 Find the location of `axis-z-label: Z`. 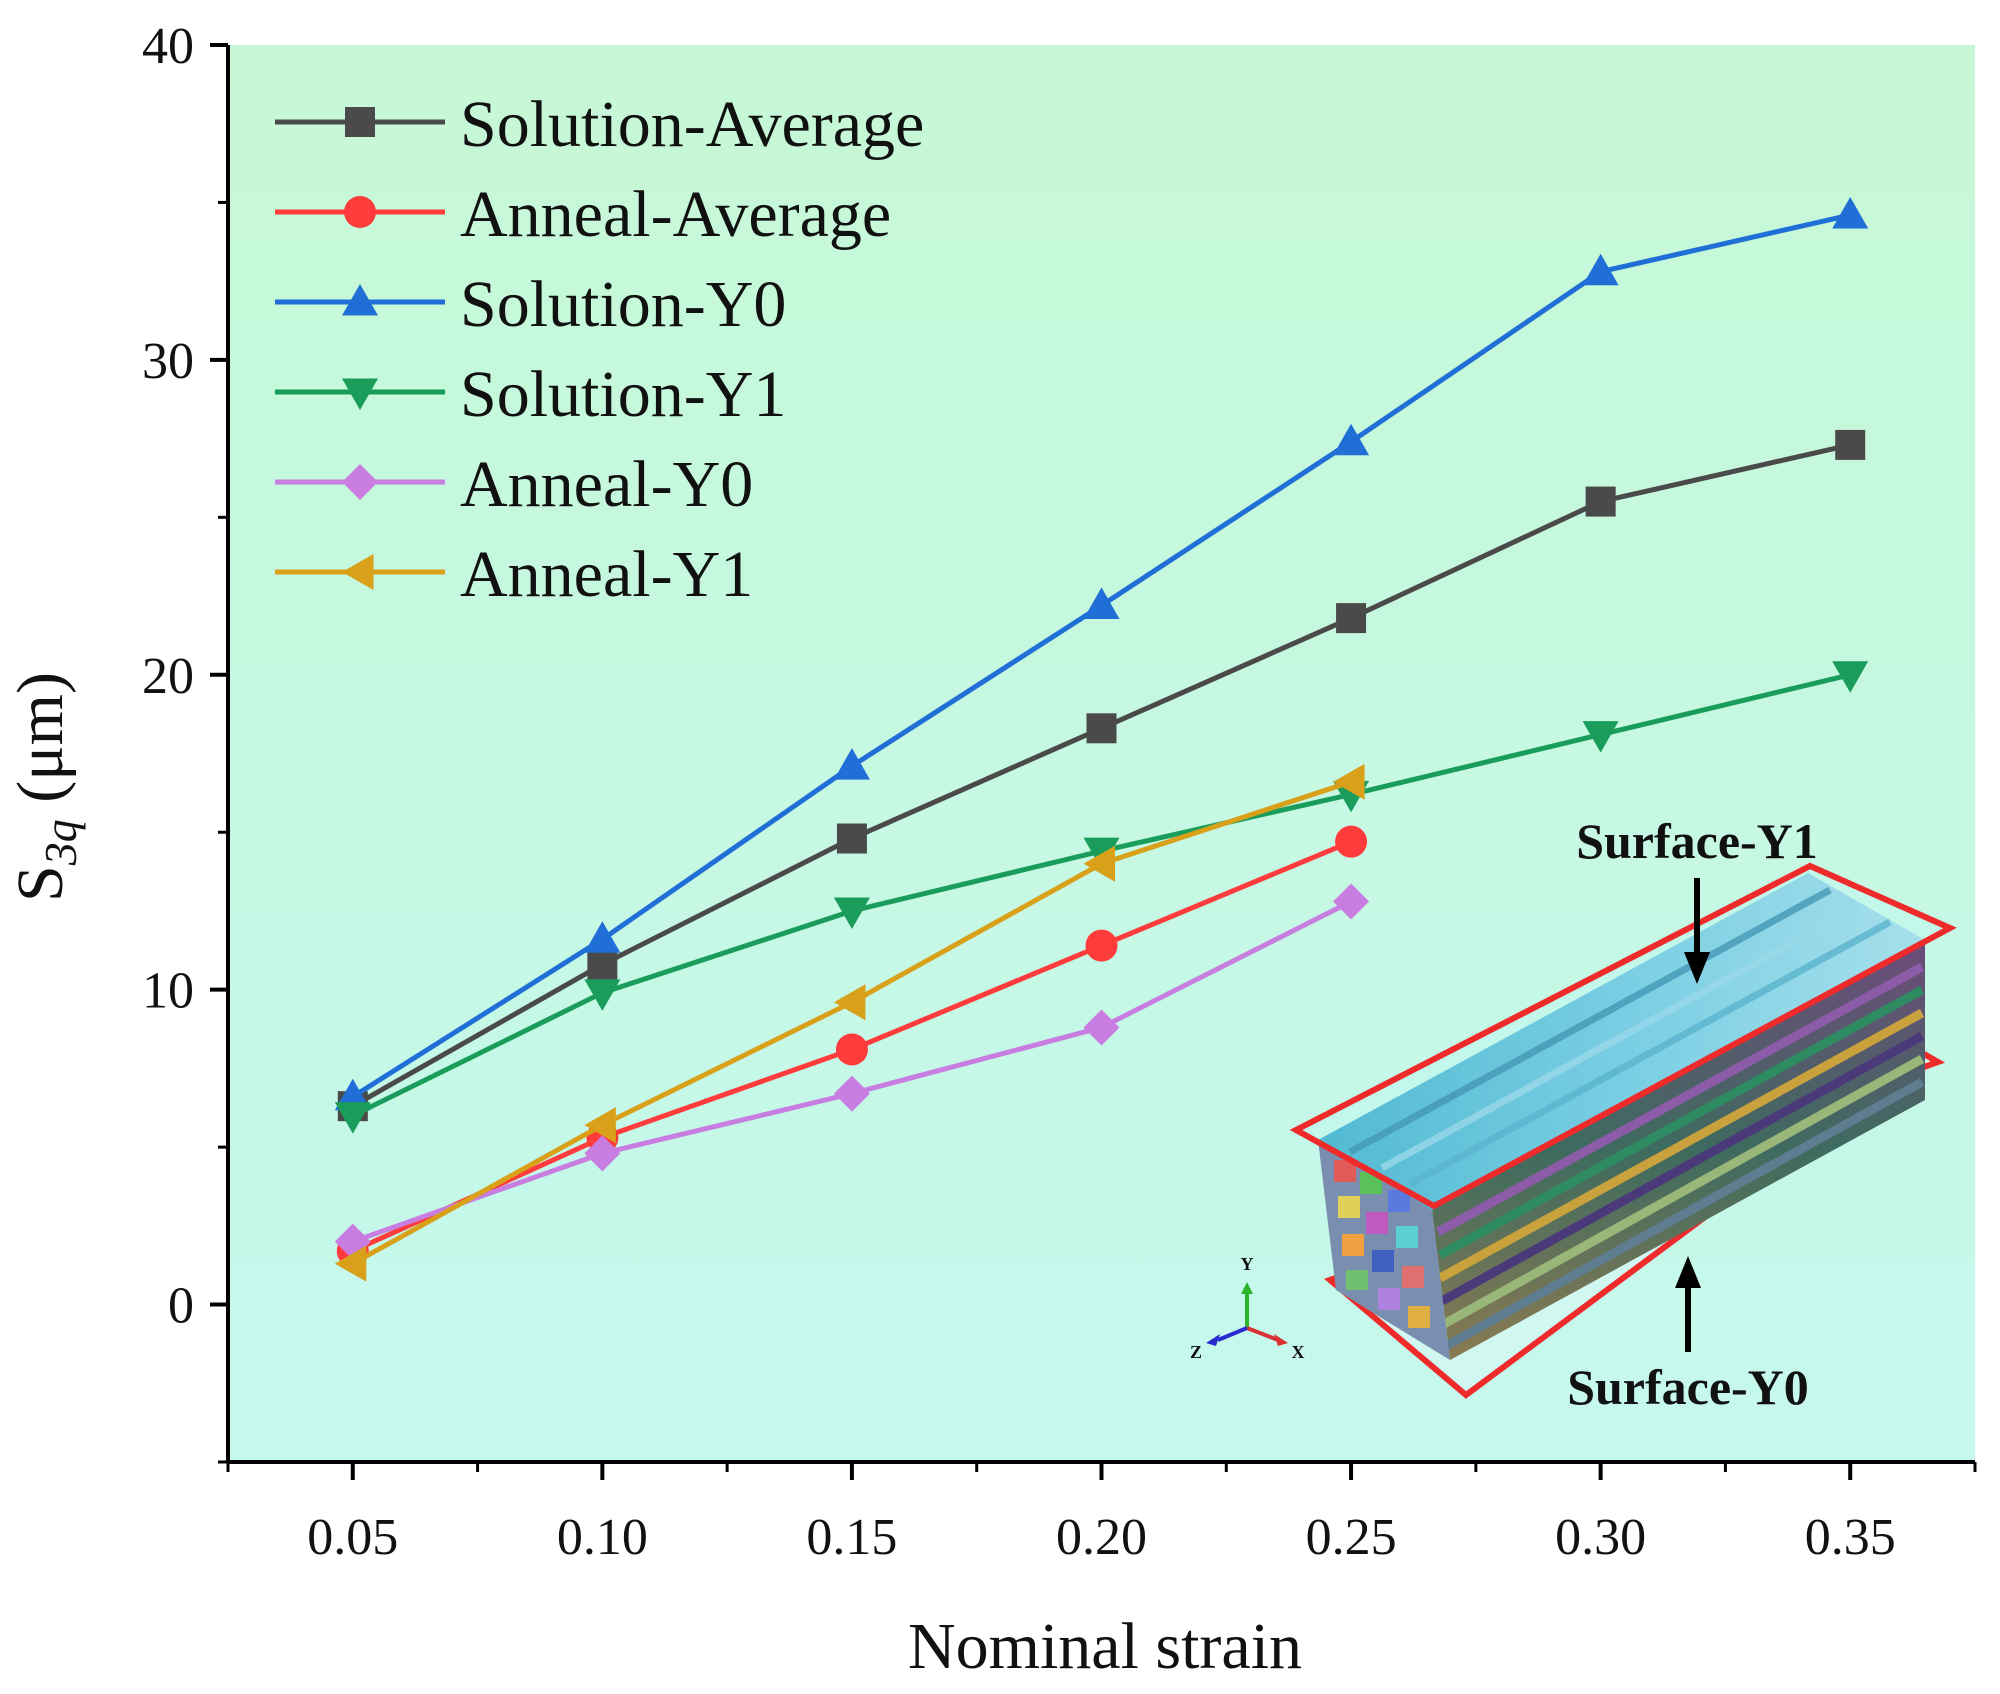

axis-z-label: Z is located at coordinates (1196, 1352).